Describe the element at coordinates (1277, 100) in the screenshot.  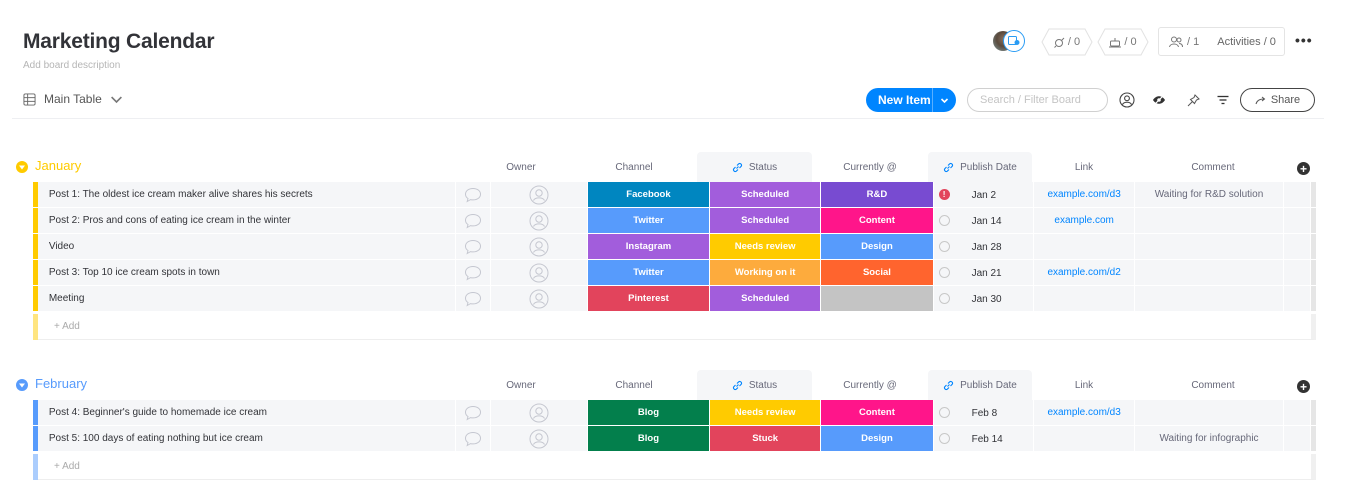
I see `share-button: Share` at that location.